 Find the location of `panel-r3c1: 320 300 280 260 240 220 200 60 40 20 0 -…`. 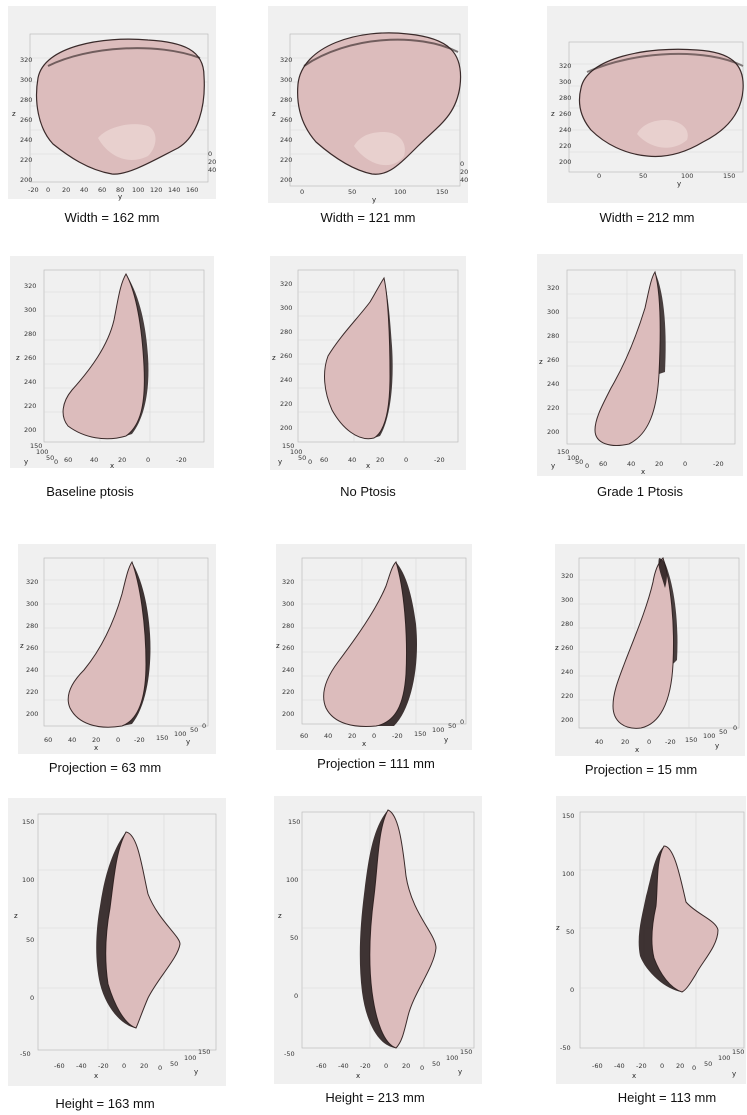

panel-r3c1: 320 300 280 260 240 220 200 60 40 20 0 -… is located at coordinates (117, 649).